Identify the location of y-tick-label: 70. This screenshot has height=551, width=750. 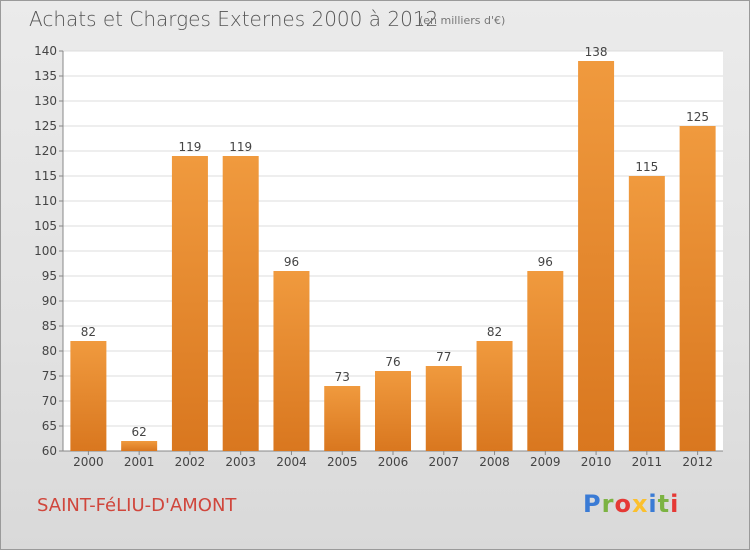
(49, 401).